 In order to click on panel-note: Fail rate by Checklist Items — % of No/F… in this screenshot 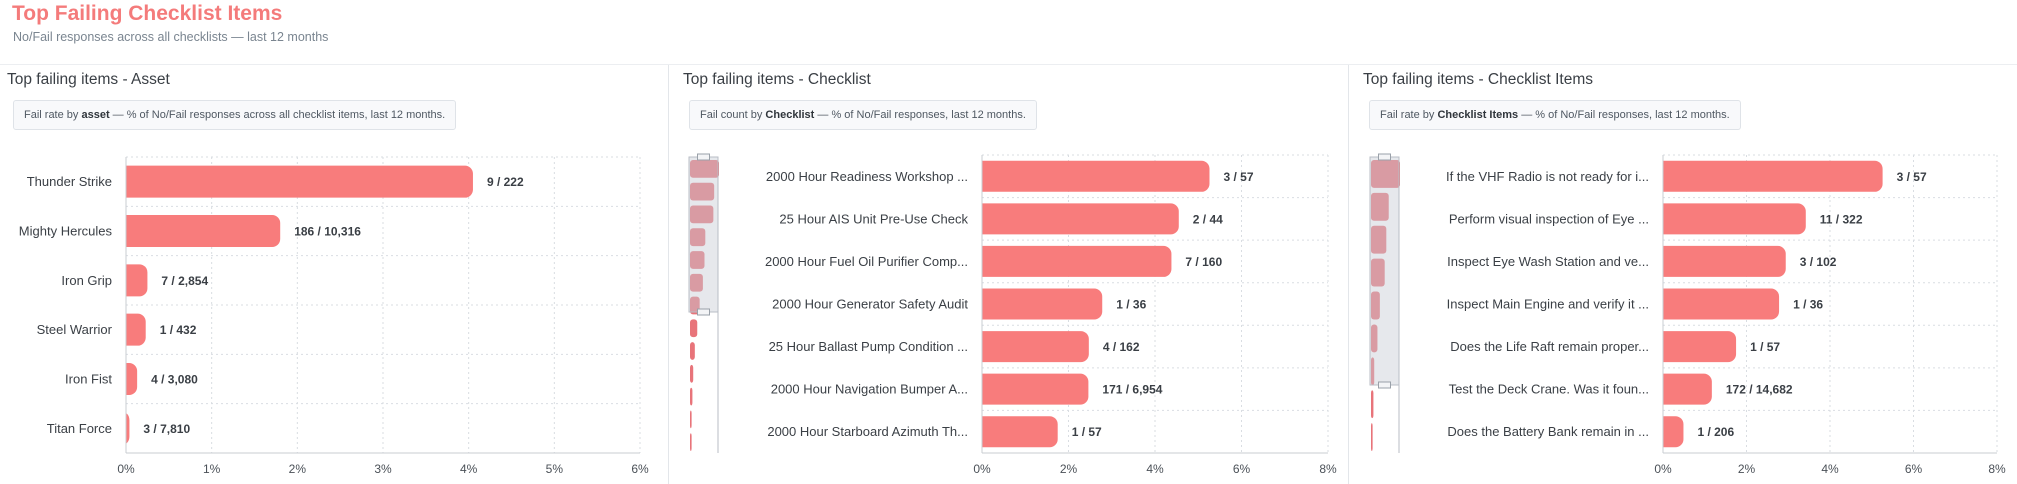, I will do `click(1555, 115)`.